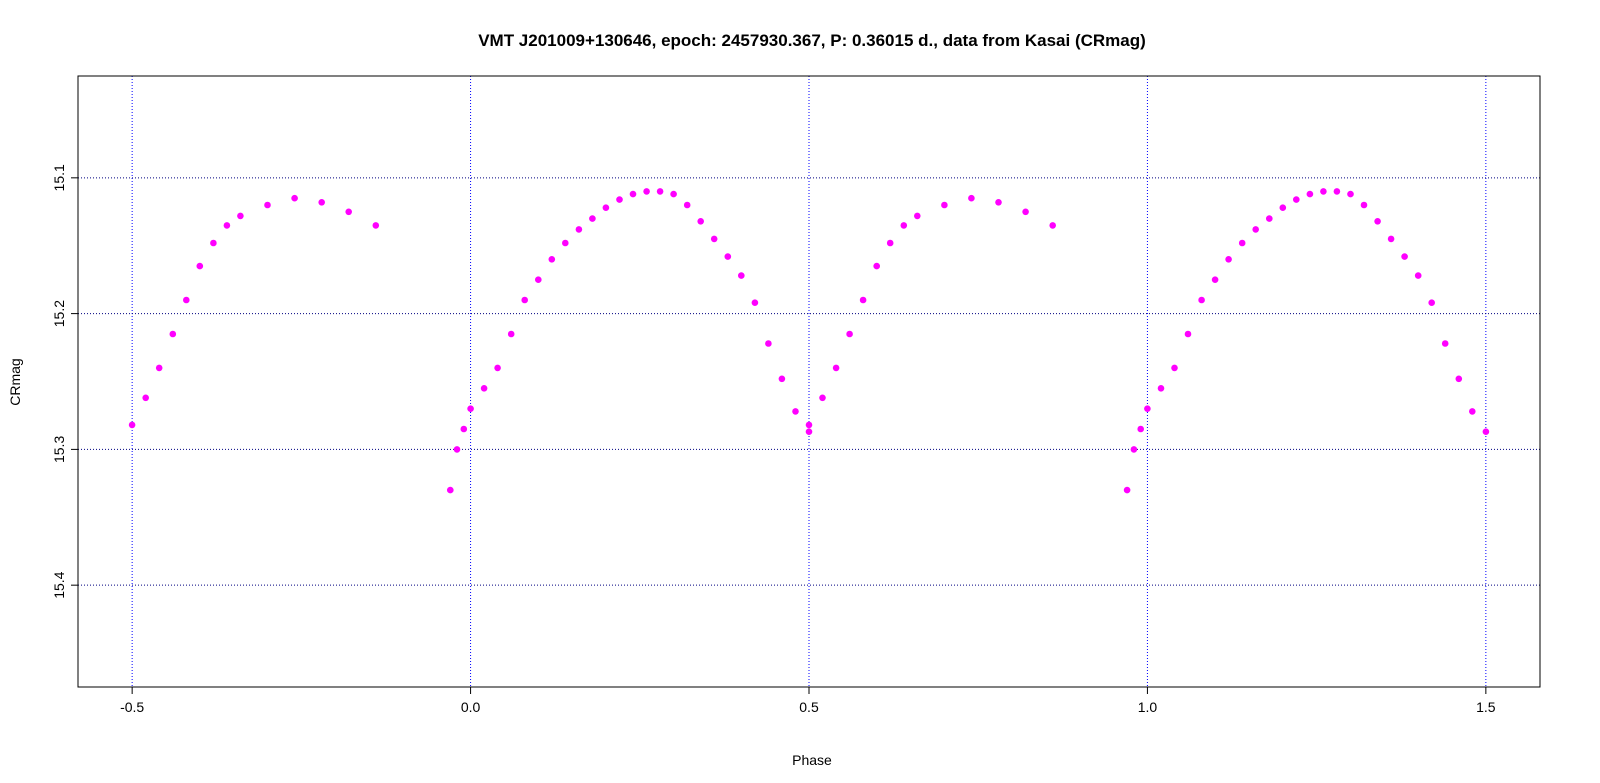 The width and height of the screenshot is (1600, 783). I want to click on x-tick-label: 1.5, so click(1486, 707).